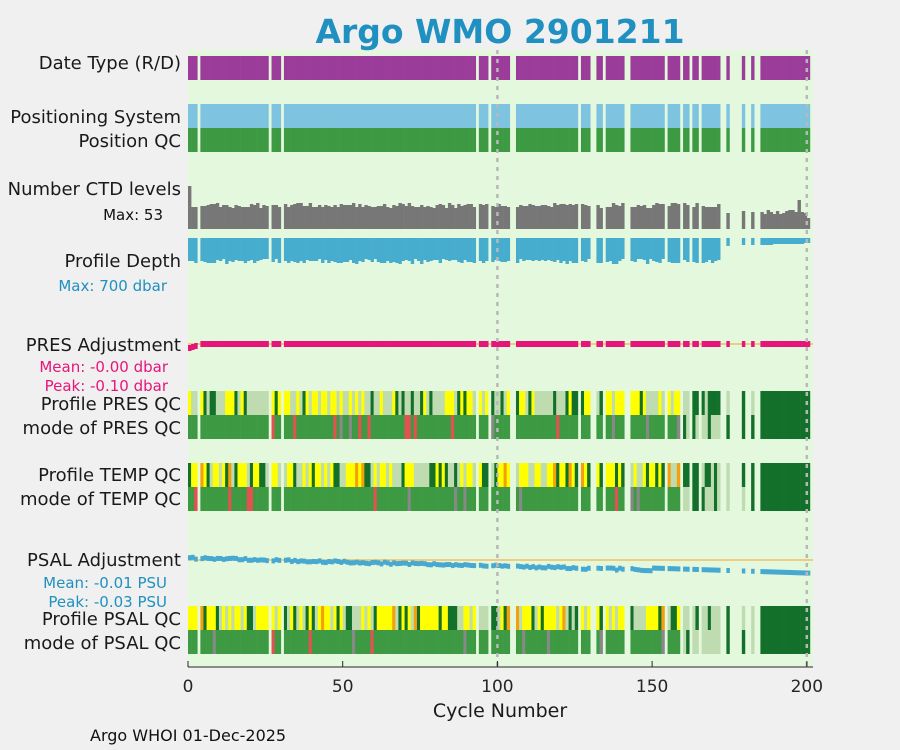 The height and width of the screenshot is (750, 900). I want to click on ctd-max-annotation: Max: 53, so click(133, 215).